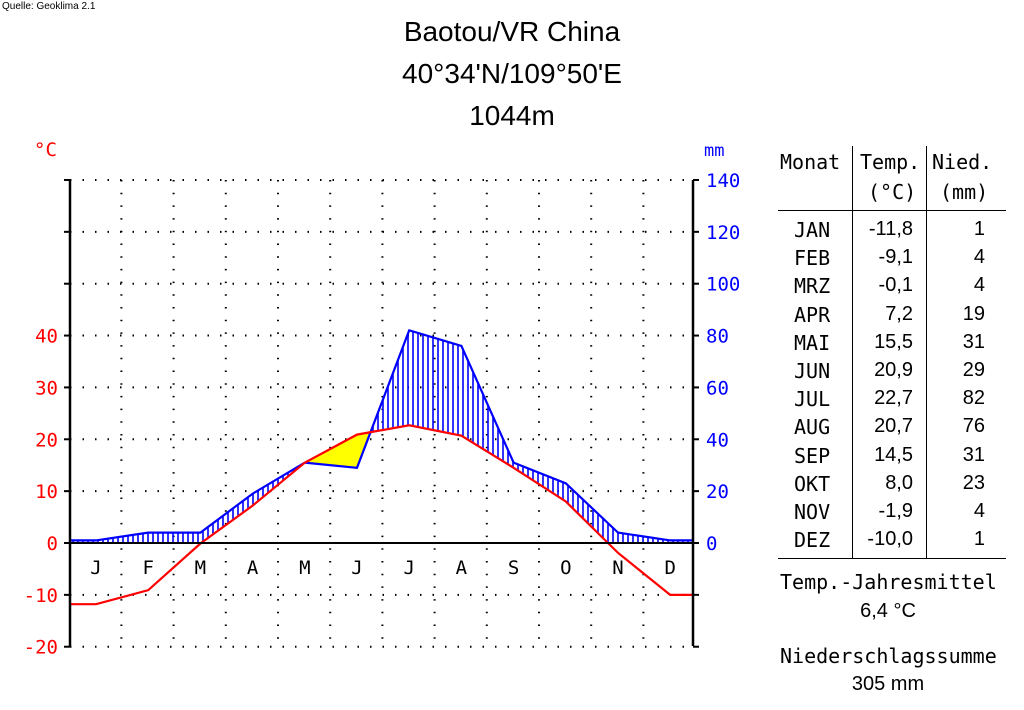 Image resolution: width=1024 pixels, height=710 pixels. I want to click on table-month: SEP, so click(812, 455).